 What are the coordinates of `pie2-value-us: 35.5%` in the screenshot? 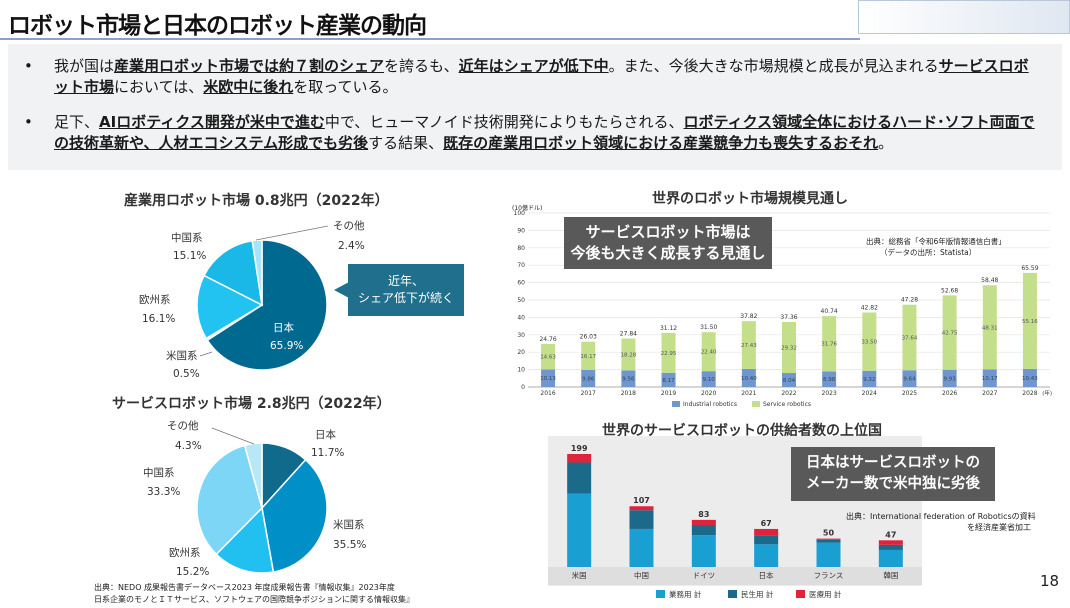 It's located at (350, 545).